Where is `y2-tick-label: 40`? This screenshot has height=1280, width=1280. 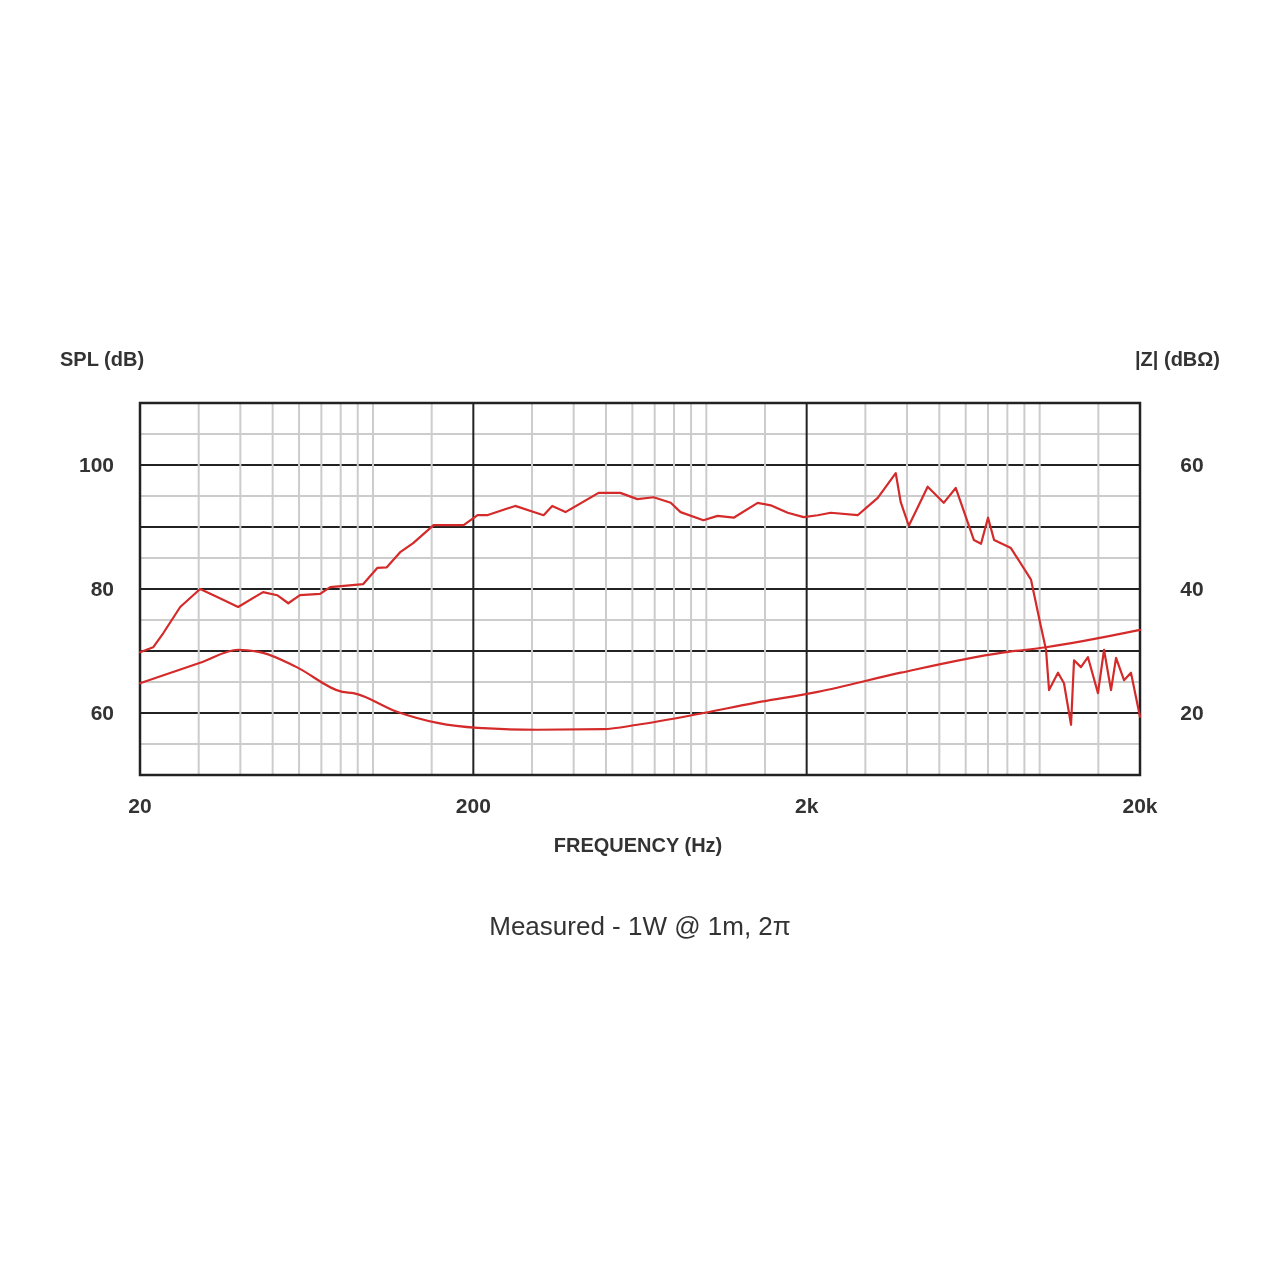
y2-tick-label: 40 is located at coordinates (1192, 589).